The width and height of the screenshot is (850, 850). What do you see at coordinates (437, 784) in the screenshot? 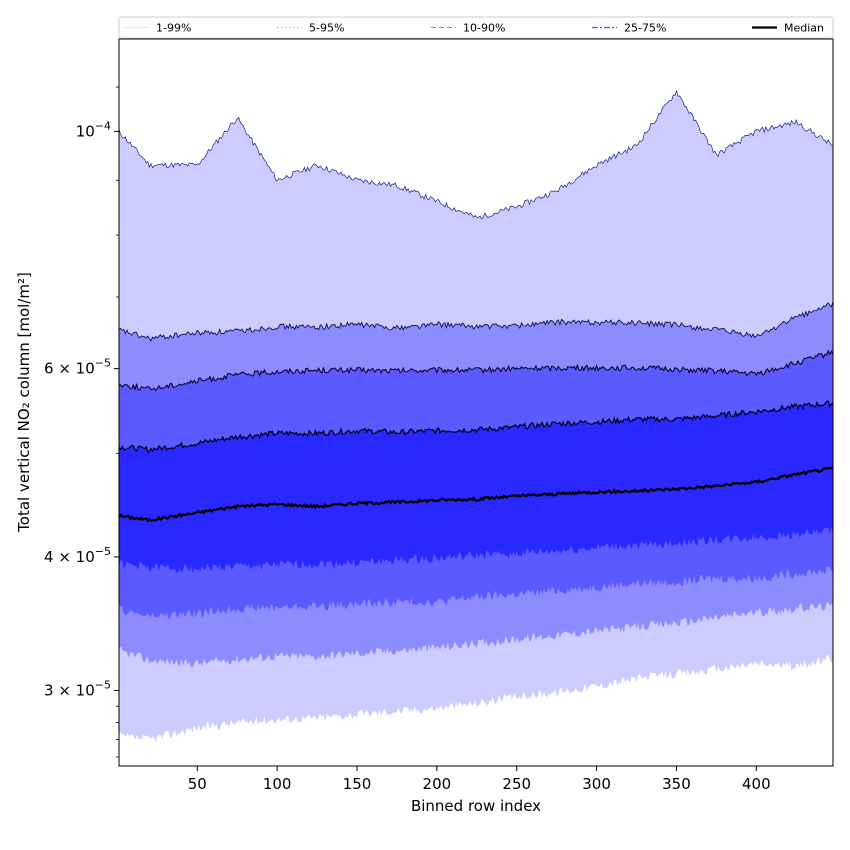
I see `x-tick-label: 200` at bounding box center [437, 784].